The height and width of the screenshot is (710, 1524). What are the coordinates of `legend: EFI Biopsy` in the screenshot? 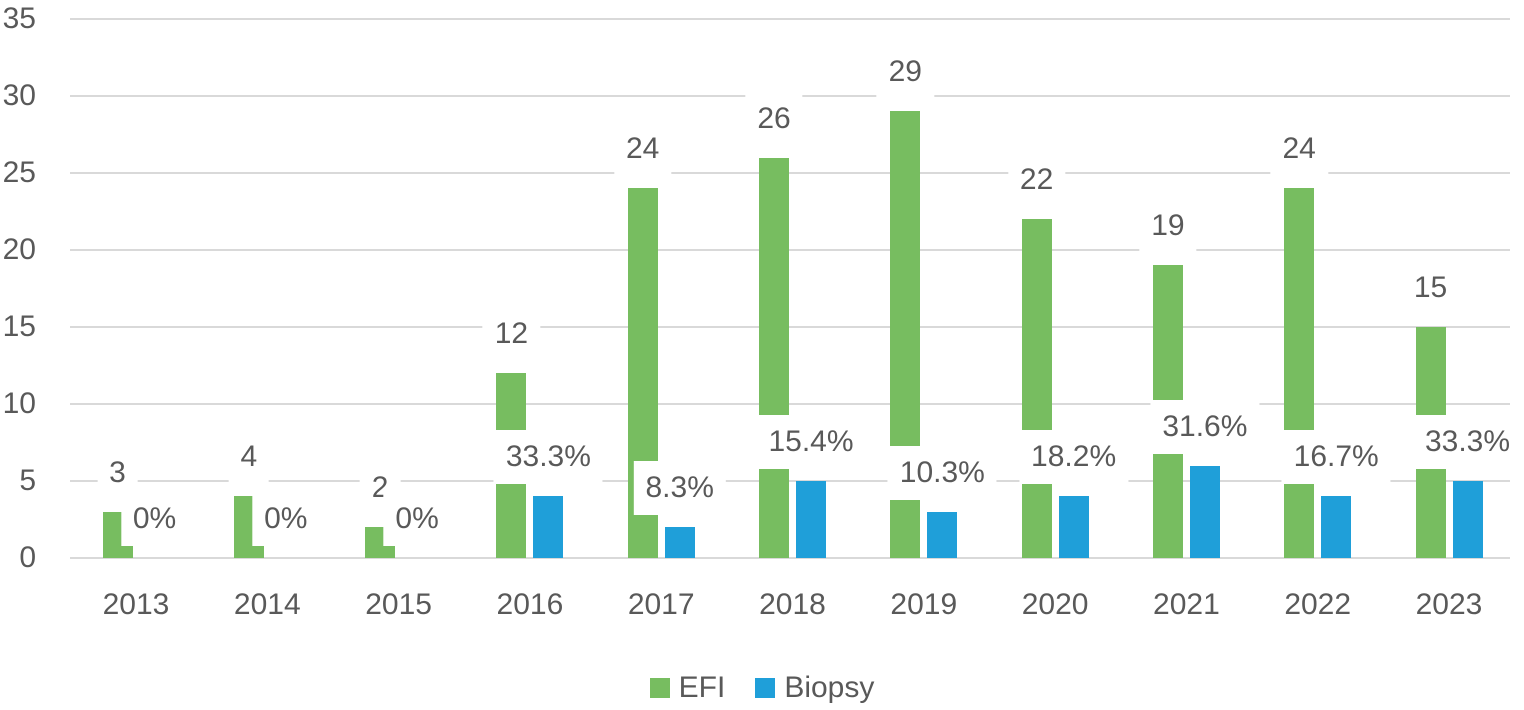 It's located at (762, 688).